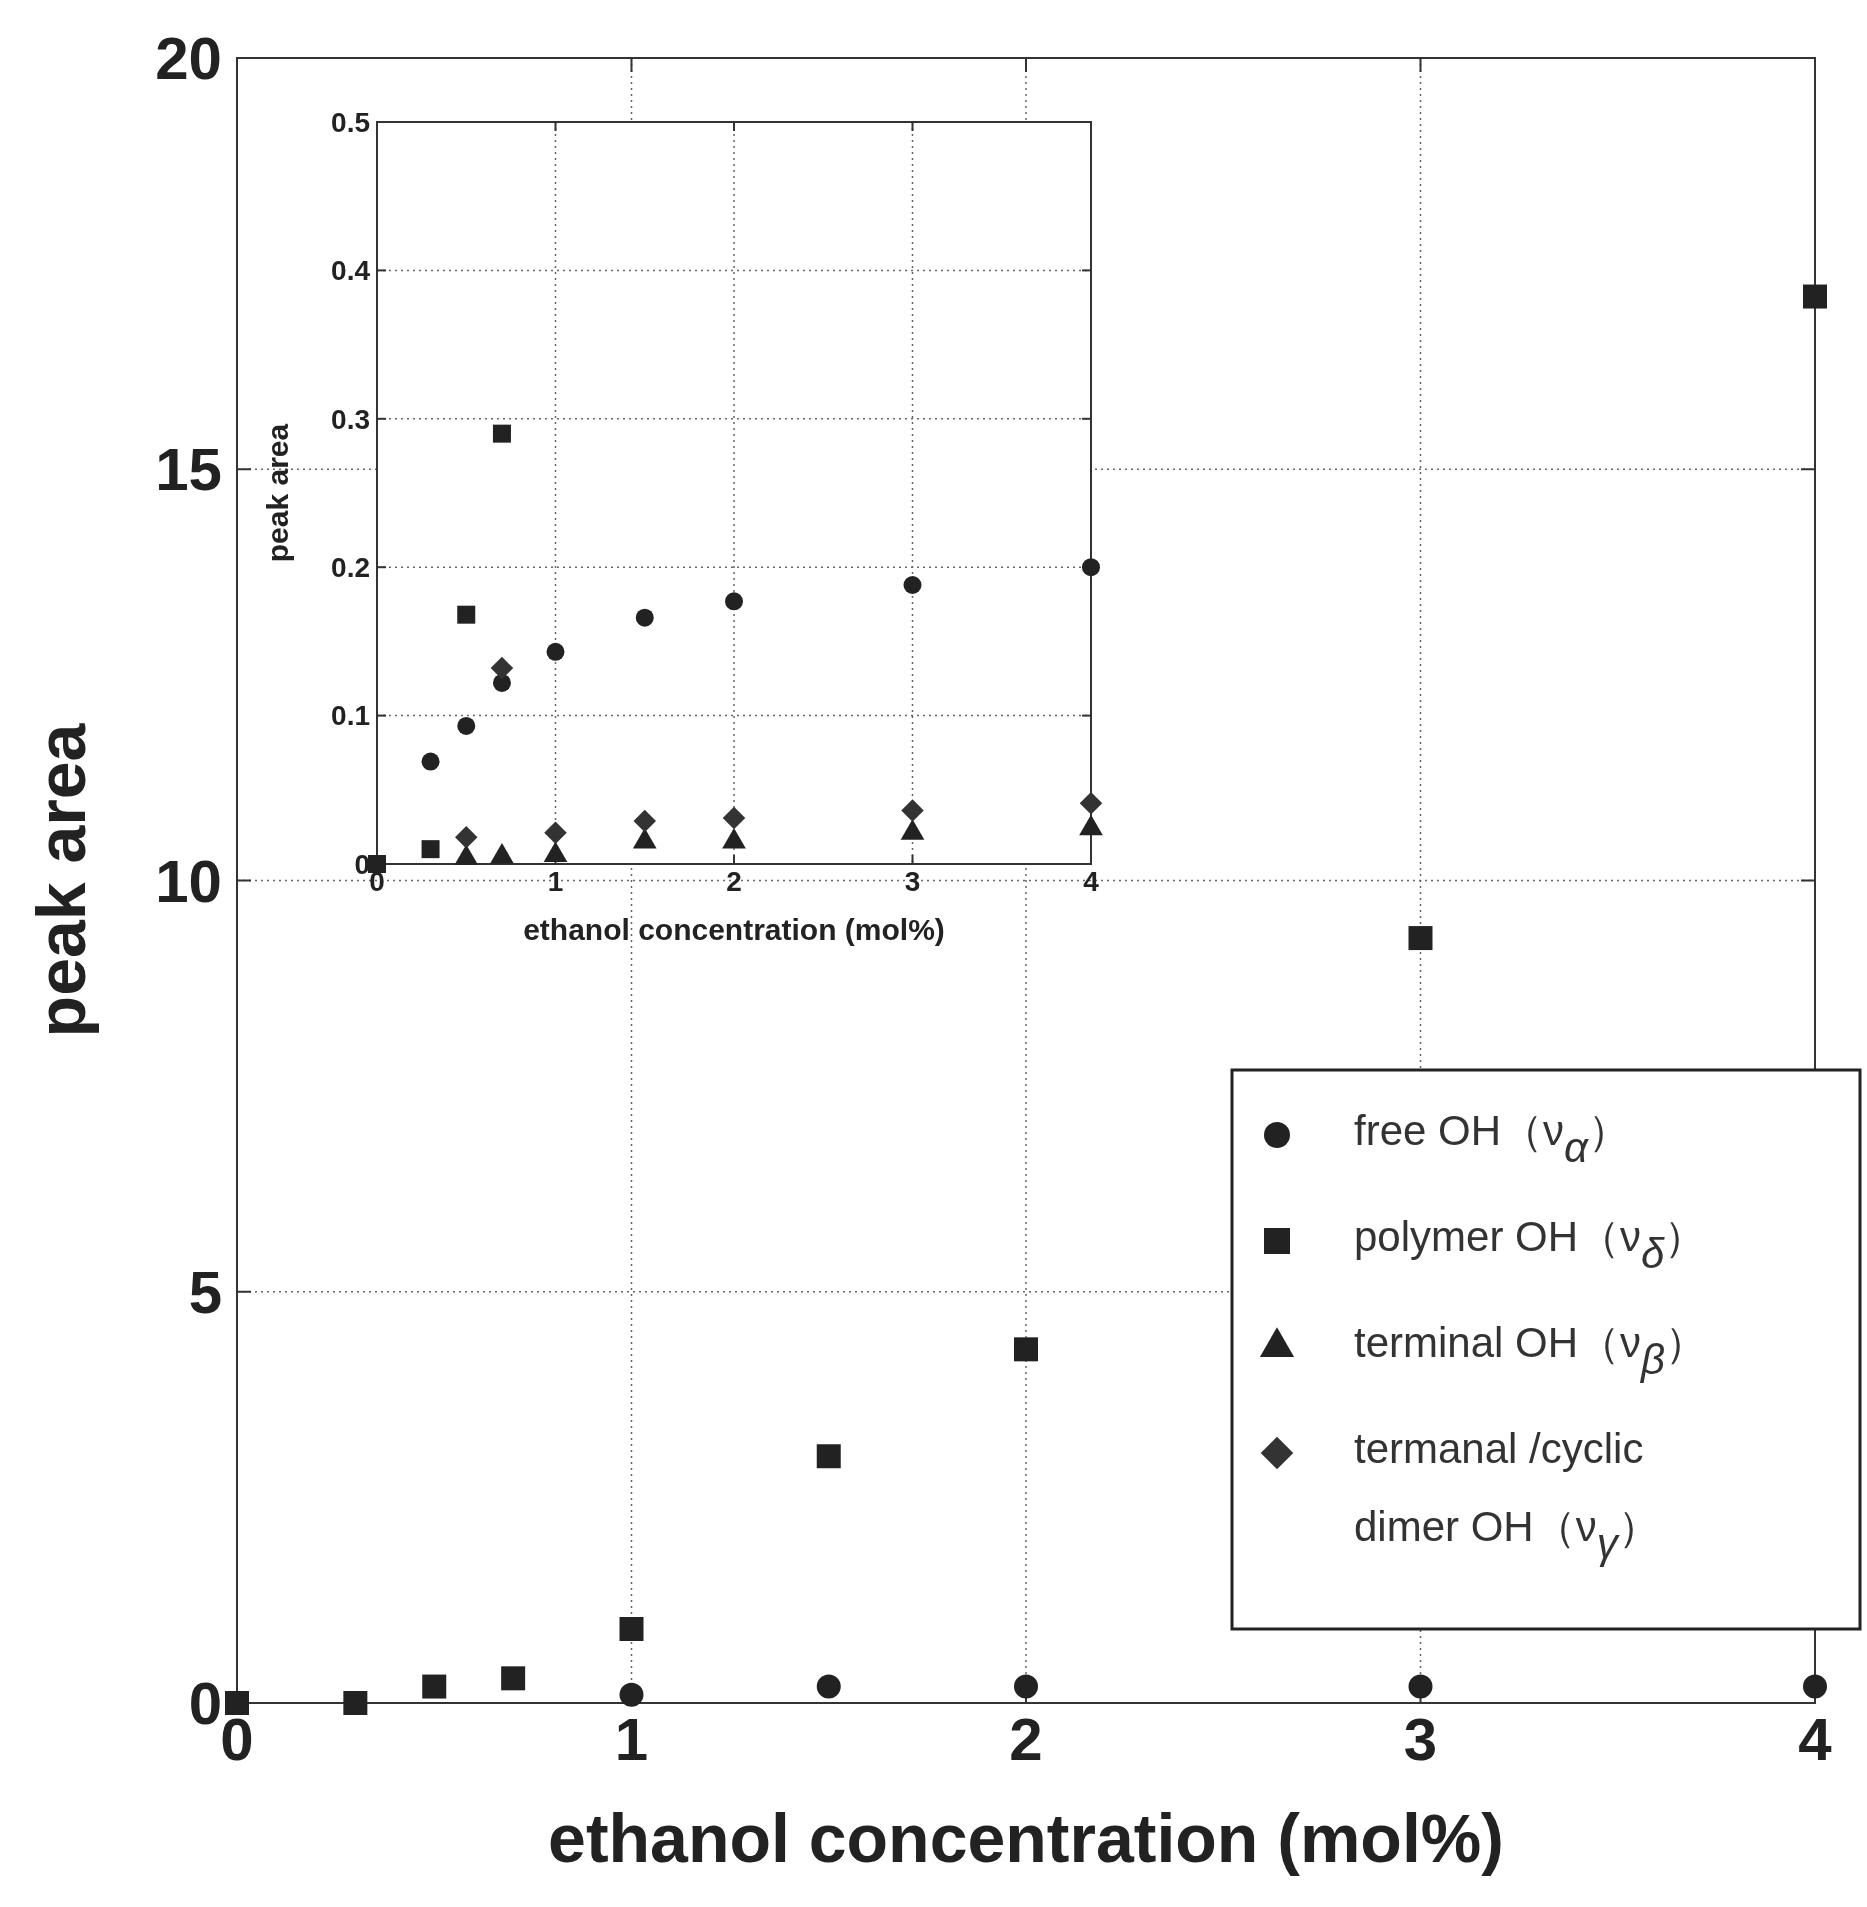  What do you see at coordinates (188, 881) in the screenshot?
I see `y-tick-label: 10` at bounding box center [188, 881].